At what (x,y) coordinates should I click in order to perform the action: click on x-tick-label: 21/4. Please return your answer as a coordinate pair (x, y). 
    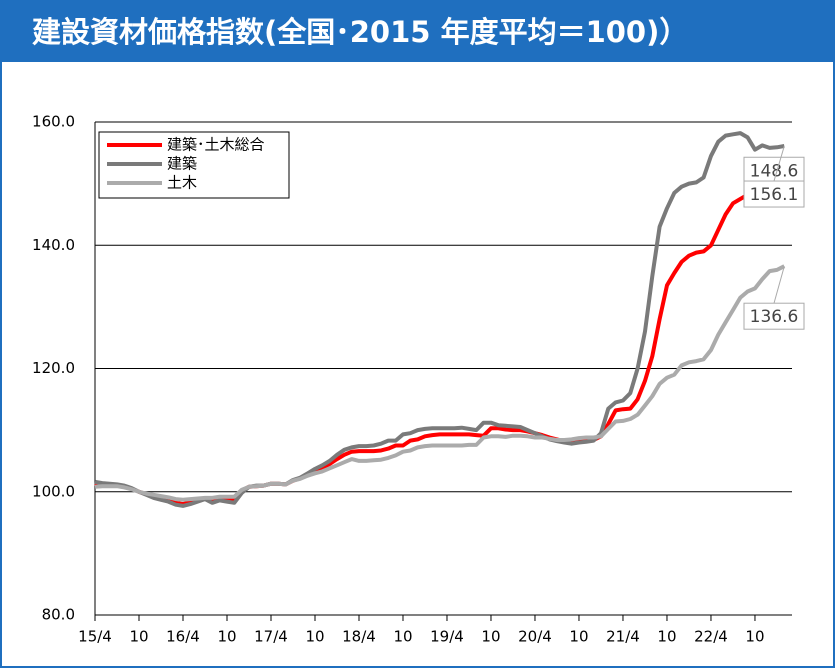
    Looking at the image, I should click on (623, 637).